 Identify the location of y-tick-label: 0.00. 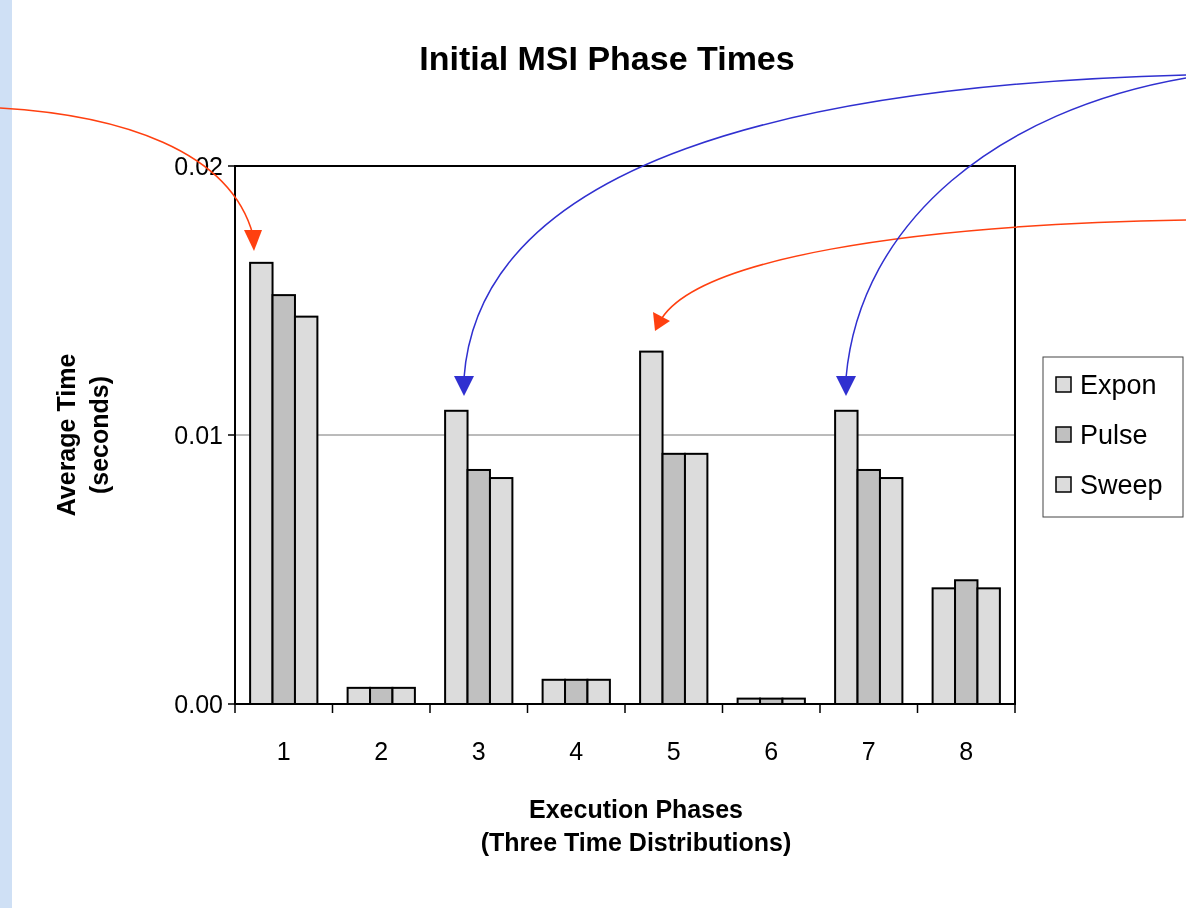
(198, 703).